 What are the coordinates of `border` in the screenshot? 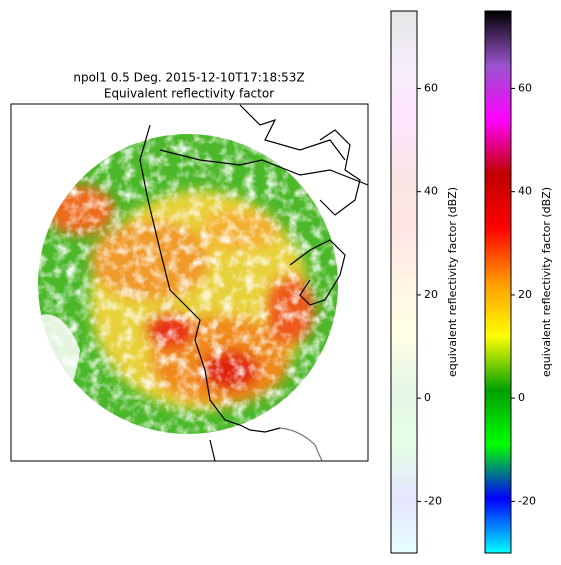 It's located at (301, 444).